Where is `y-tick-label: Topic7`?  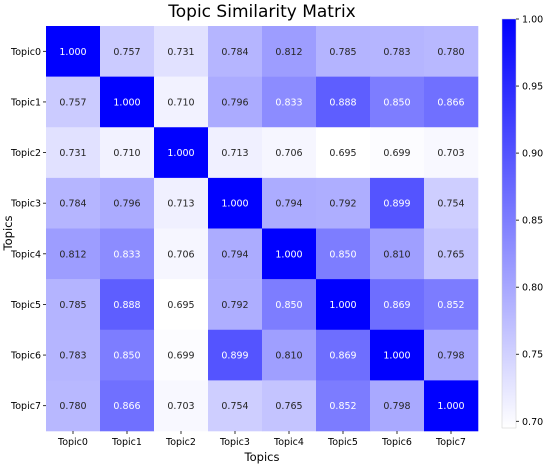 y-tick-label: Topic7 is located at coordinates (25, 406).